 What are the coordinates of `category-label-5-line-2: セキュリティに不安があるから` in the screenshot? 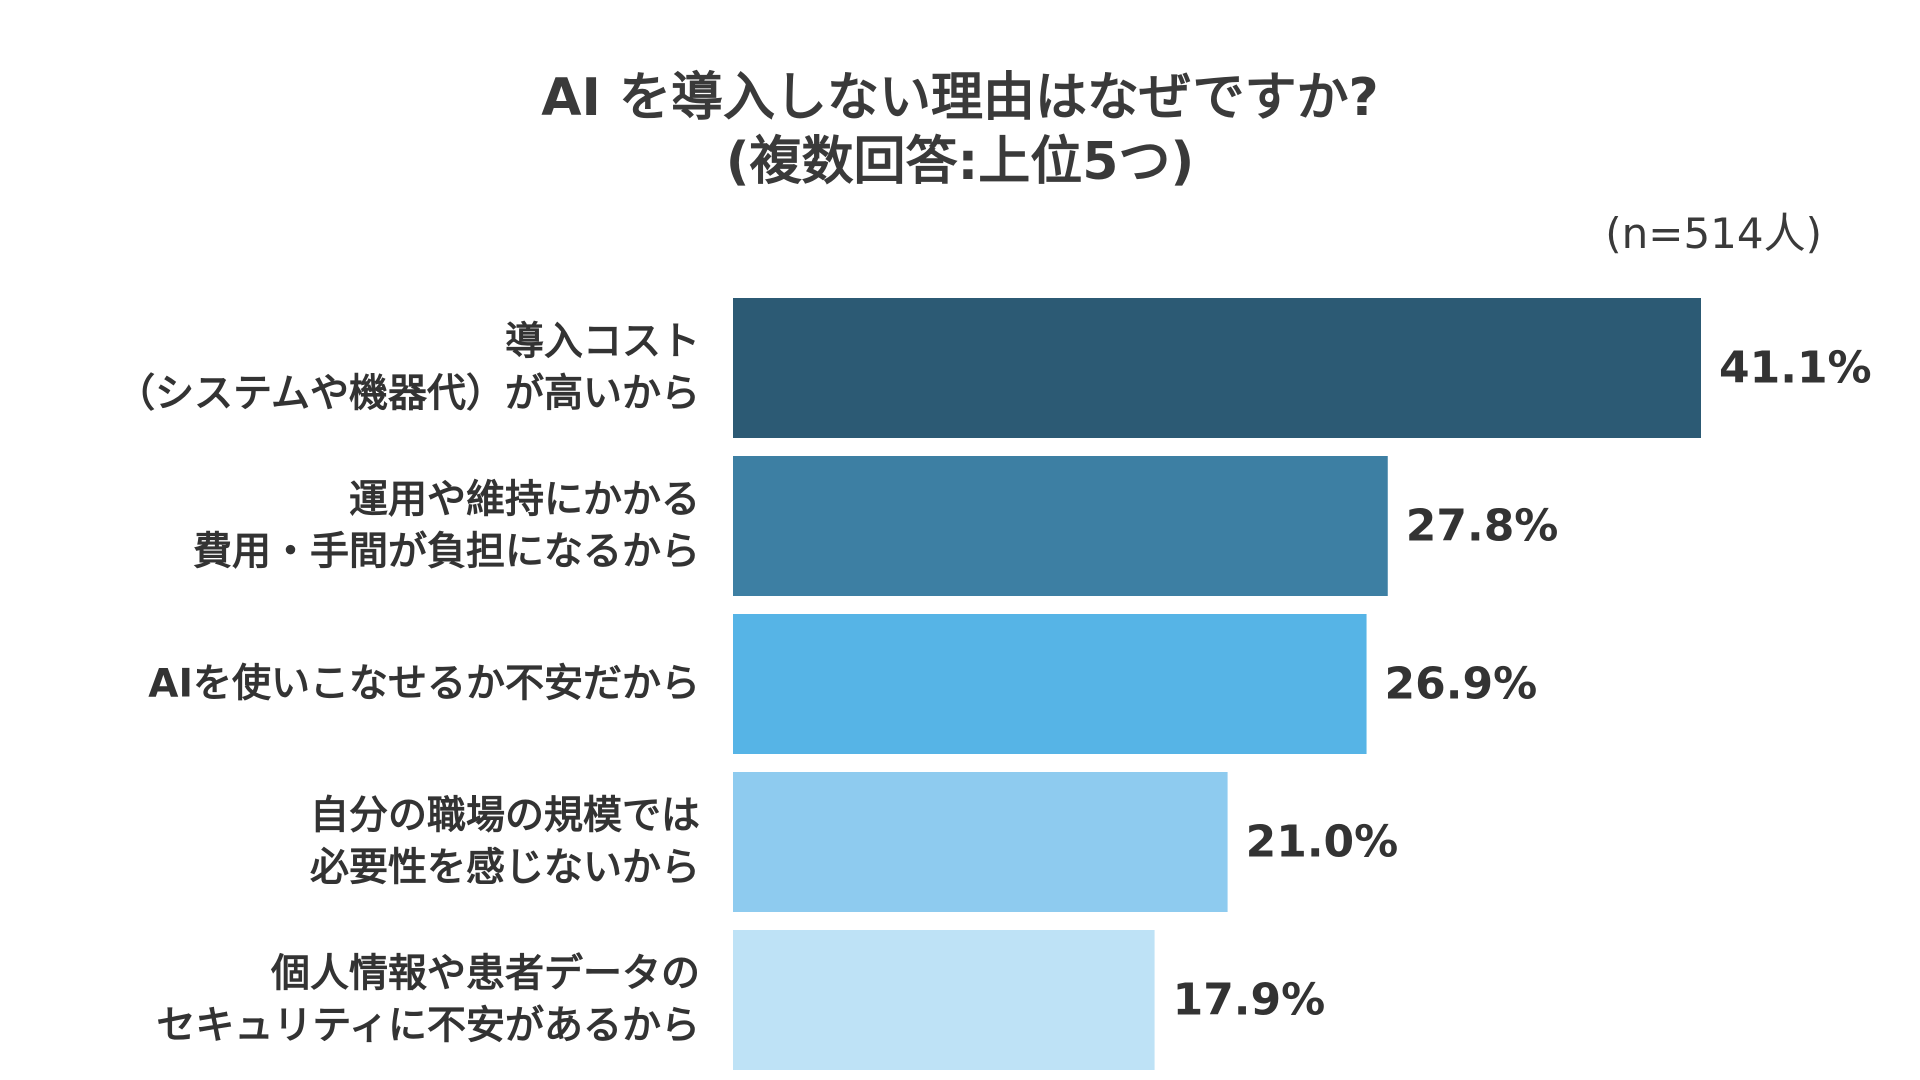 It's located at (428, 1026).